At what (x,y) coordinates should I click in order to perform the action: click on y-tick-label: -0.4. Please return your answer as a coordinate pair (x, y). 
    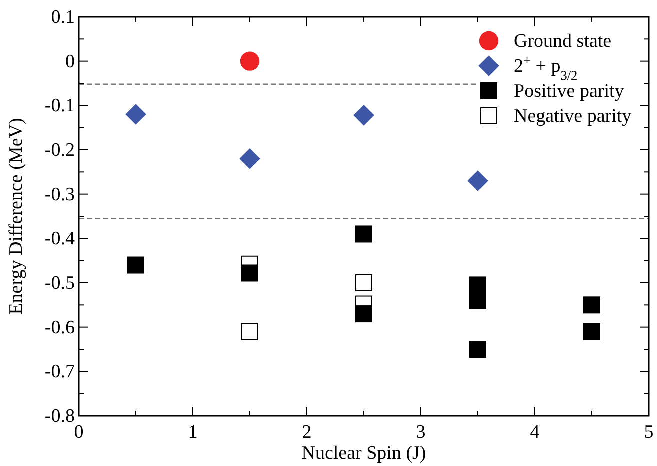
    Looking at the image, I should click on (60, 239).